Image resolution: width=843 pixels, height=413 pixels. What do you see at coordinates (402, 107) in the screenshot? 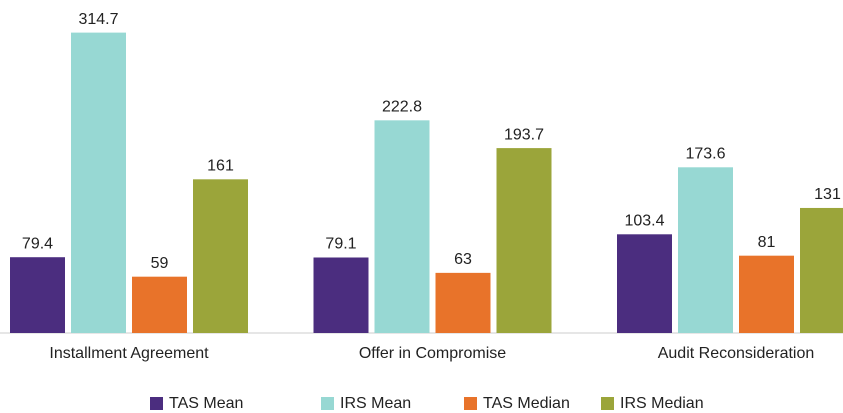
I see `value-label: 222.8` at bounding box center [402, 107].